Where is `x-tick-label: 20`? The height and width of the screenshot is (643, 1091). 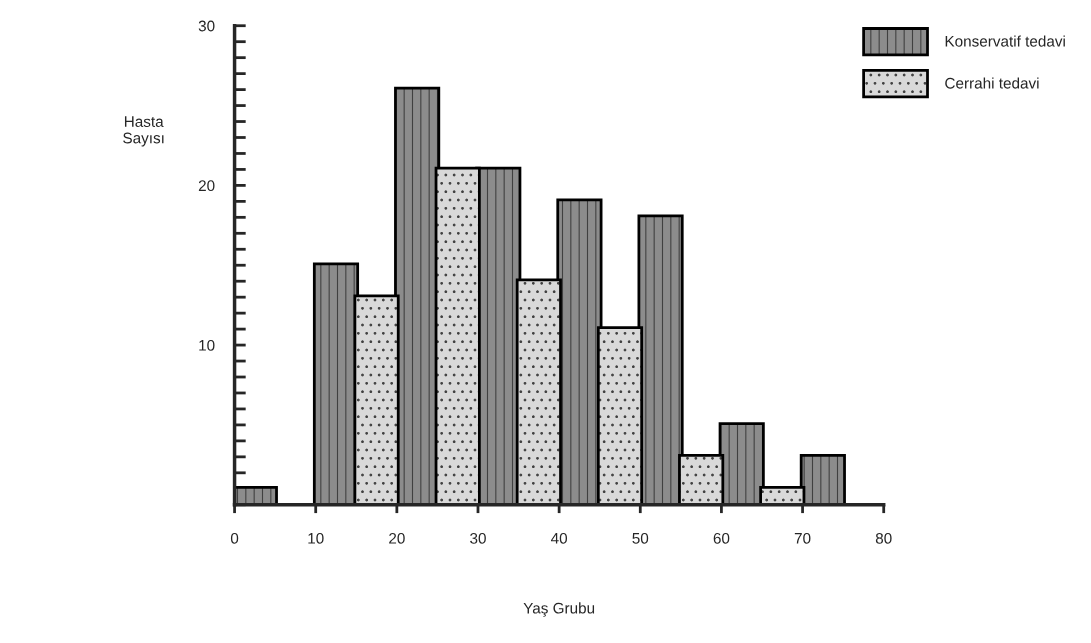
x-tick-label: 20 is located at coordinates (397, 538).